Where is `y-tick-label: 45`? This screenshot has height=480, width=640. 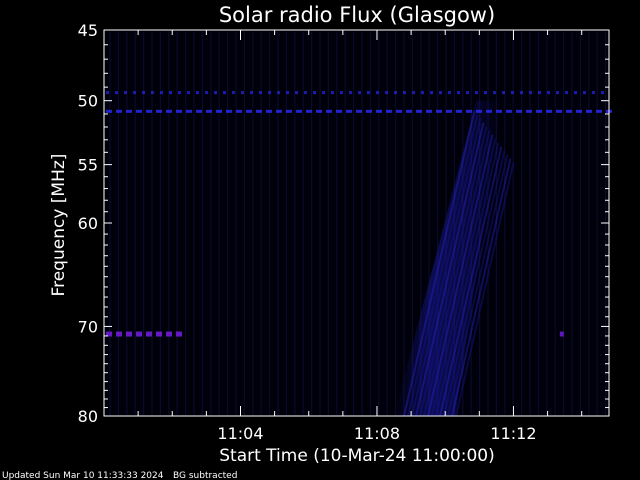
y-tick-label: 45 is located at coordinates (88, 30).